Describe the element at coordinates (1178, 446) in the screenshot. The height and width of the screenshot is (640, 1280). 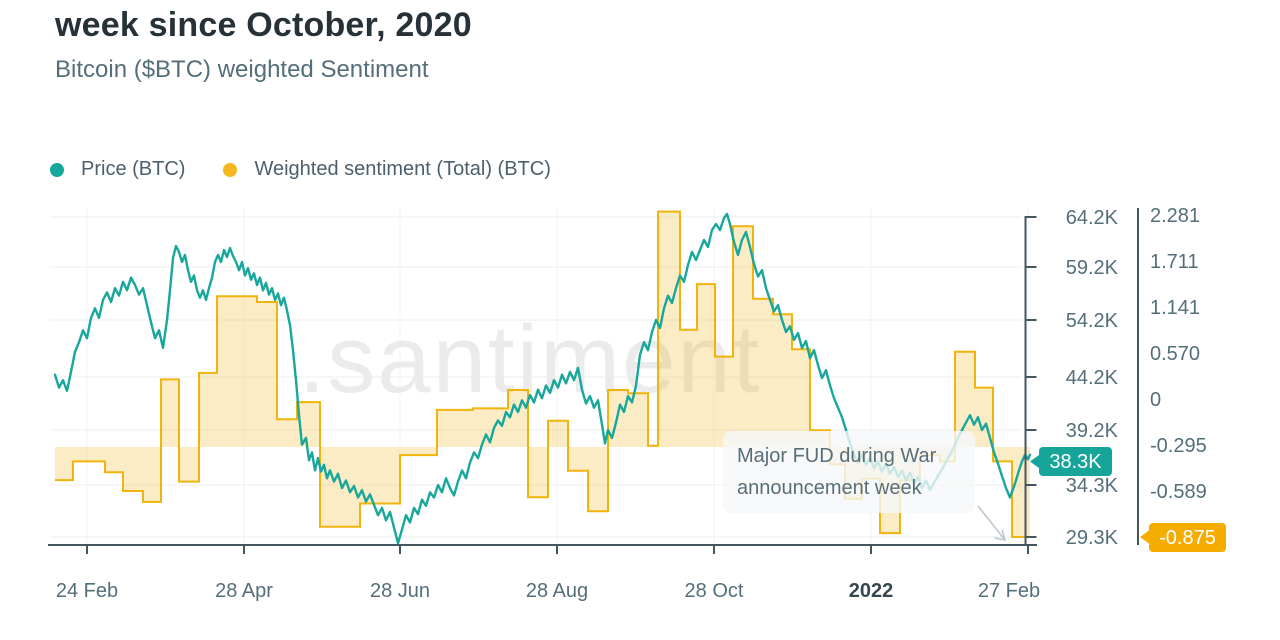
I see `sentiment-axis-label: -0.295` at that location.